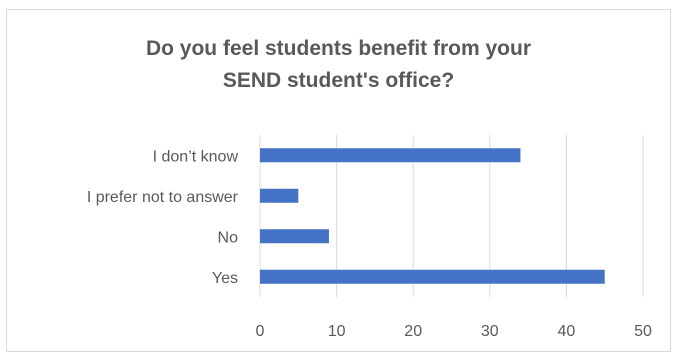 The width and height of the screenshot is (677, 358). Describe the element at coordinates (225, 278) in the screenshot. I see `category-label: Yes` at that location.